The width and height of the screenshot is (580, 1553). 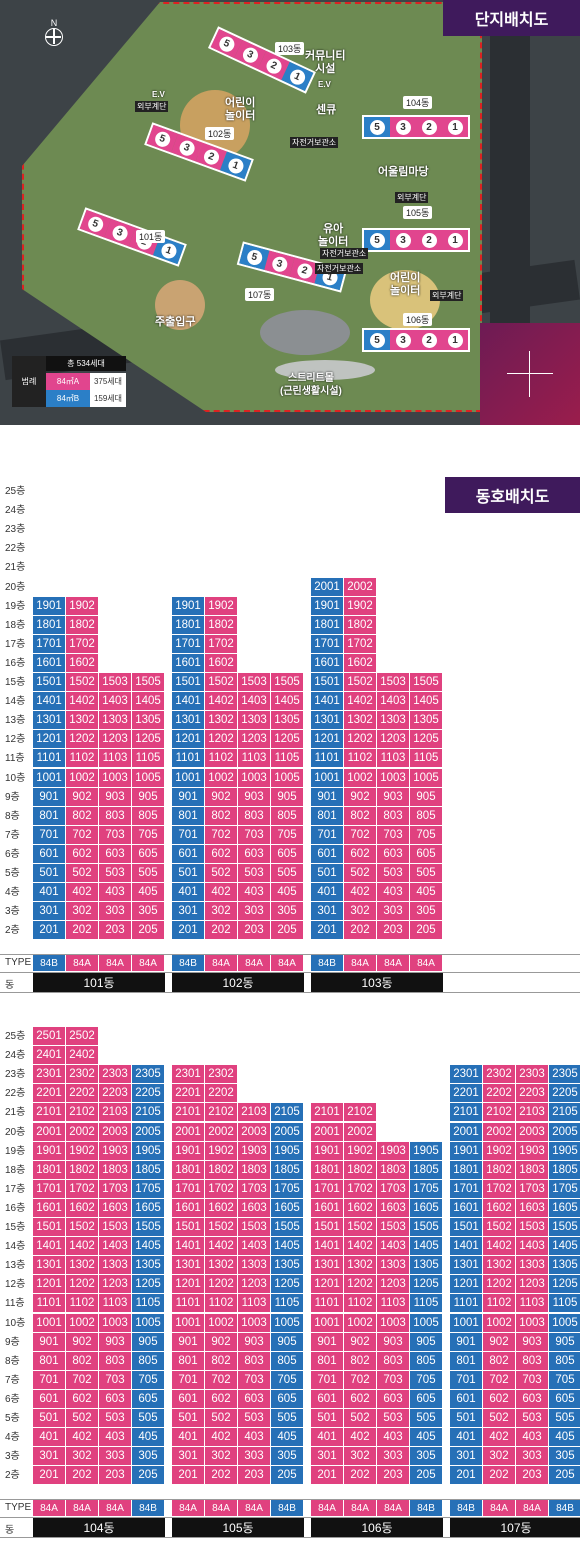 What do you see at coordinates (82, 1266) in the screenshot?
I see `unit-cell: 1302` at bounding box center [82, 1266].